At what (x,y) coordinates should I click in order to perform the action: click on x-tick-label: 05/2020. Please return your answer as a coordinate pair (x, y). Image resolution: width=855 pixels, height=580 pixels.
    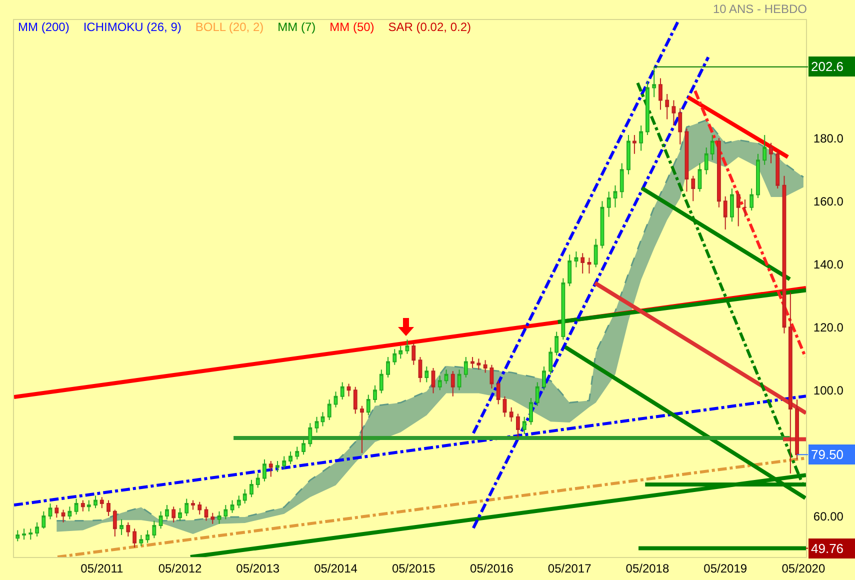
    Looking at the image, I should click on (804, 568).